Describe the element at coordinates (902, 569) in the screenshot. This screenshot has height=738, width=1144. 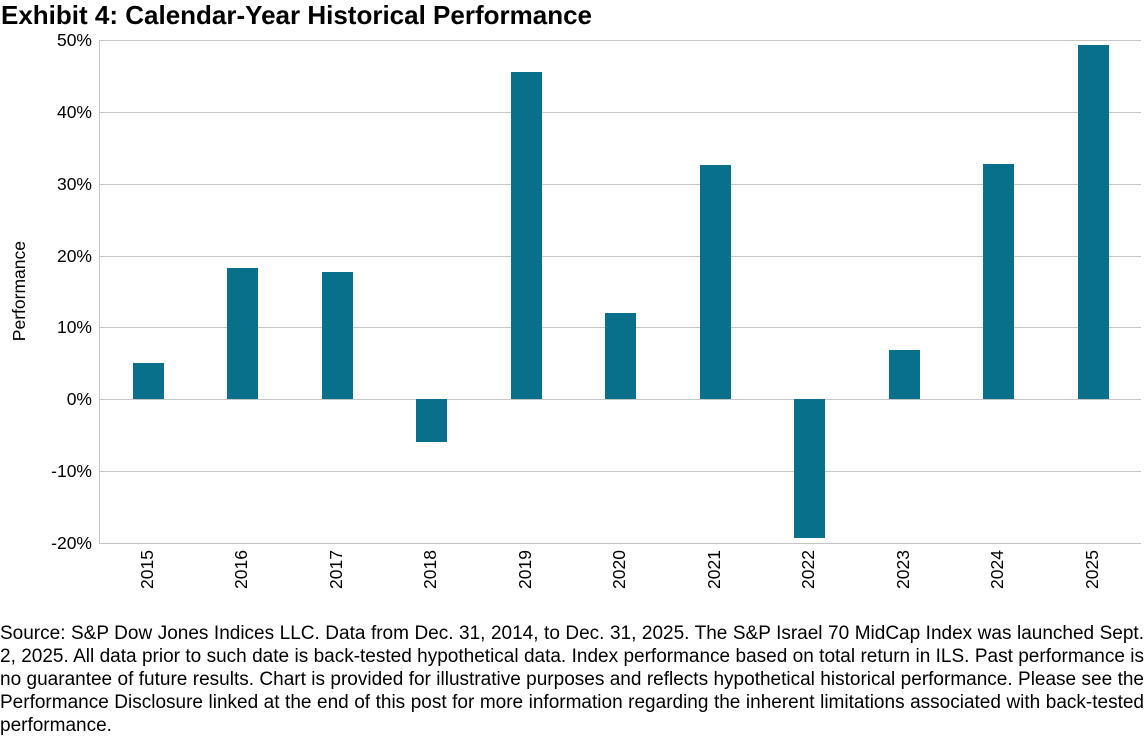
I see `x-tick-label: 2023` at that location.